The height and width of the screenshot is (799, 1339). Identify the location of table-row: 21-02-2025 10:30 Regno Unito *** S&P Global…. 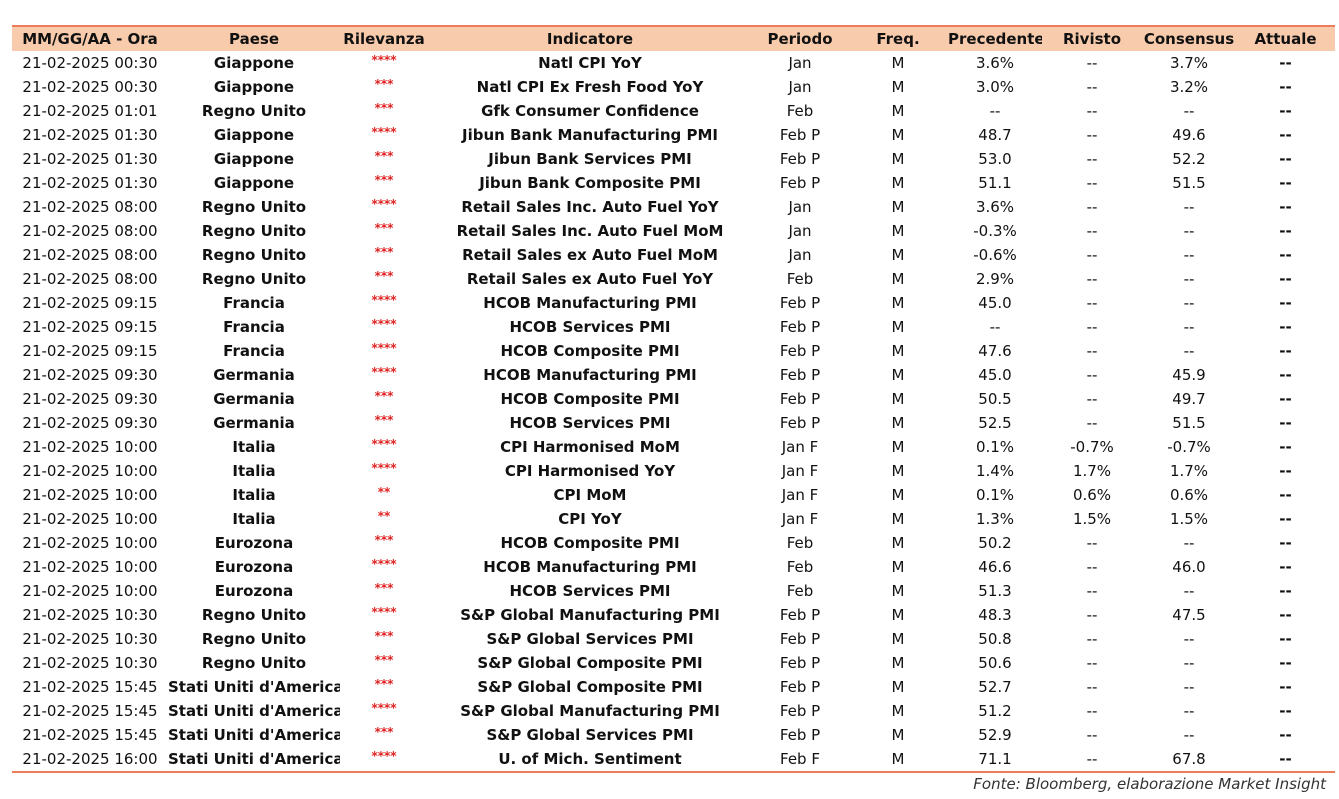
(673, 663).